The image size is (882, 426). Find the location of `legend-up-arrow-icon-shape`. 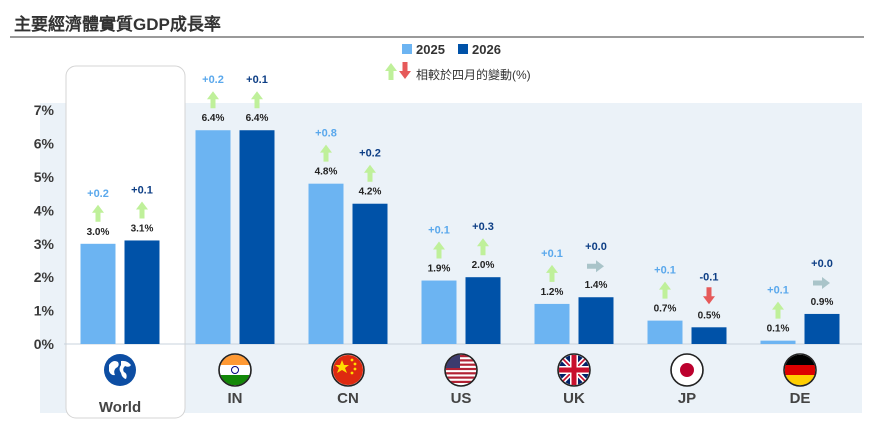

legend-up-arrow-icon-shape is located at coordinates (391, 71).